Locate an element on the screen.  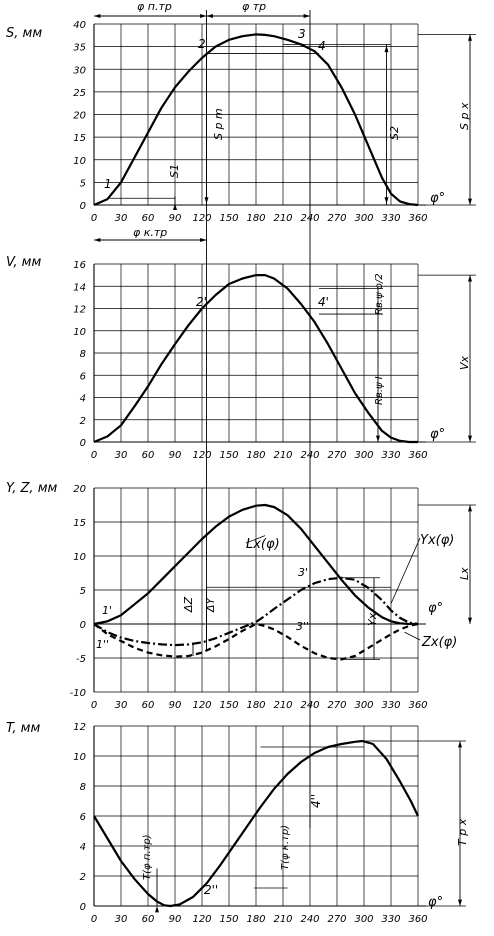
label-YZ-point-3p: 3' is located at coordinates (303, 572).